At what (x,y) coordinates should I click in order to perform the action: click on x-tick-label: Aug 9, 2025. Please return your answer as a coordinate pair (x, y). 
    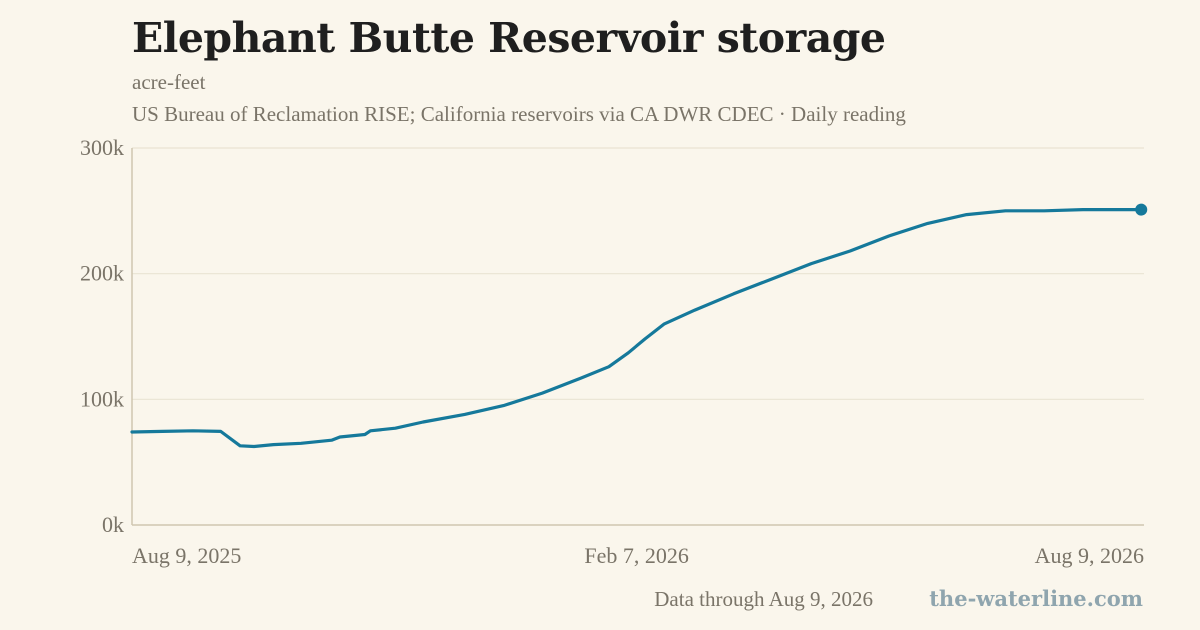
    Looking at the image, I should click on (186, 555).